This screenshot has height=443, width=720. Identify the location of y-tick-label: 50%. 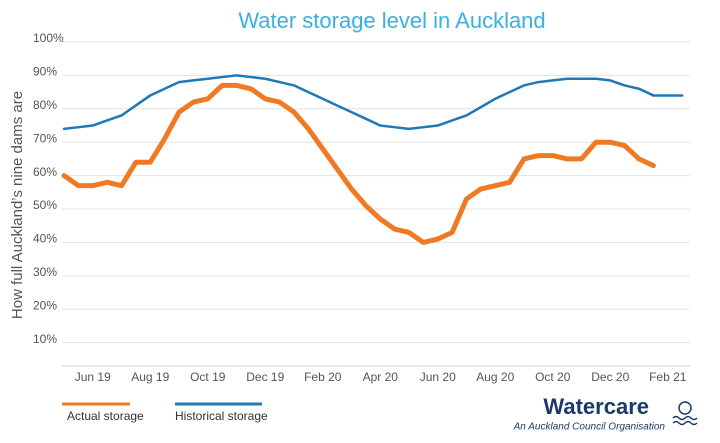
(45, 205).